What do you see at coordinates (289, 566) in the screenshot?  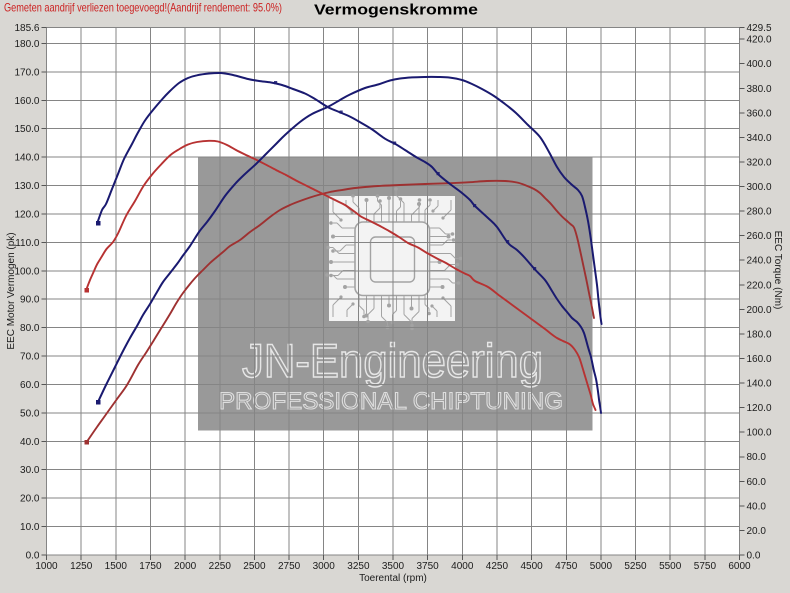 I see `svg-text: 2750` at bounding box center [289, 566].